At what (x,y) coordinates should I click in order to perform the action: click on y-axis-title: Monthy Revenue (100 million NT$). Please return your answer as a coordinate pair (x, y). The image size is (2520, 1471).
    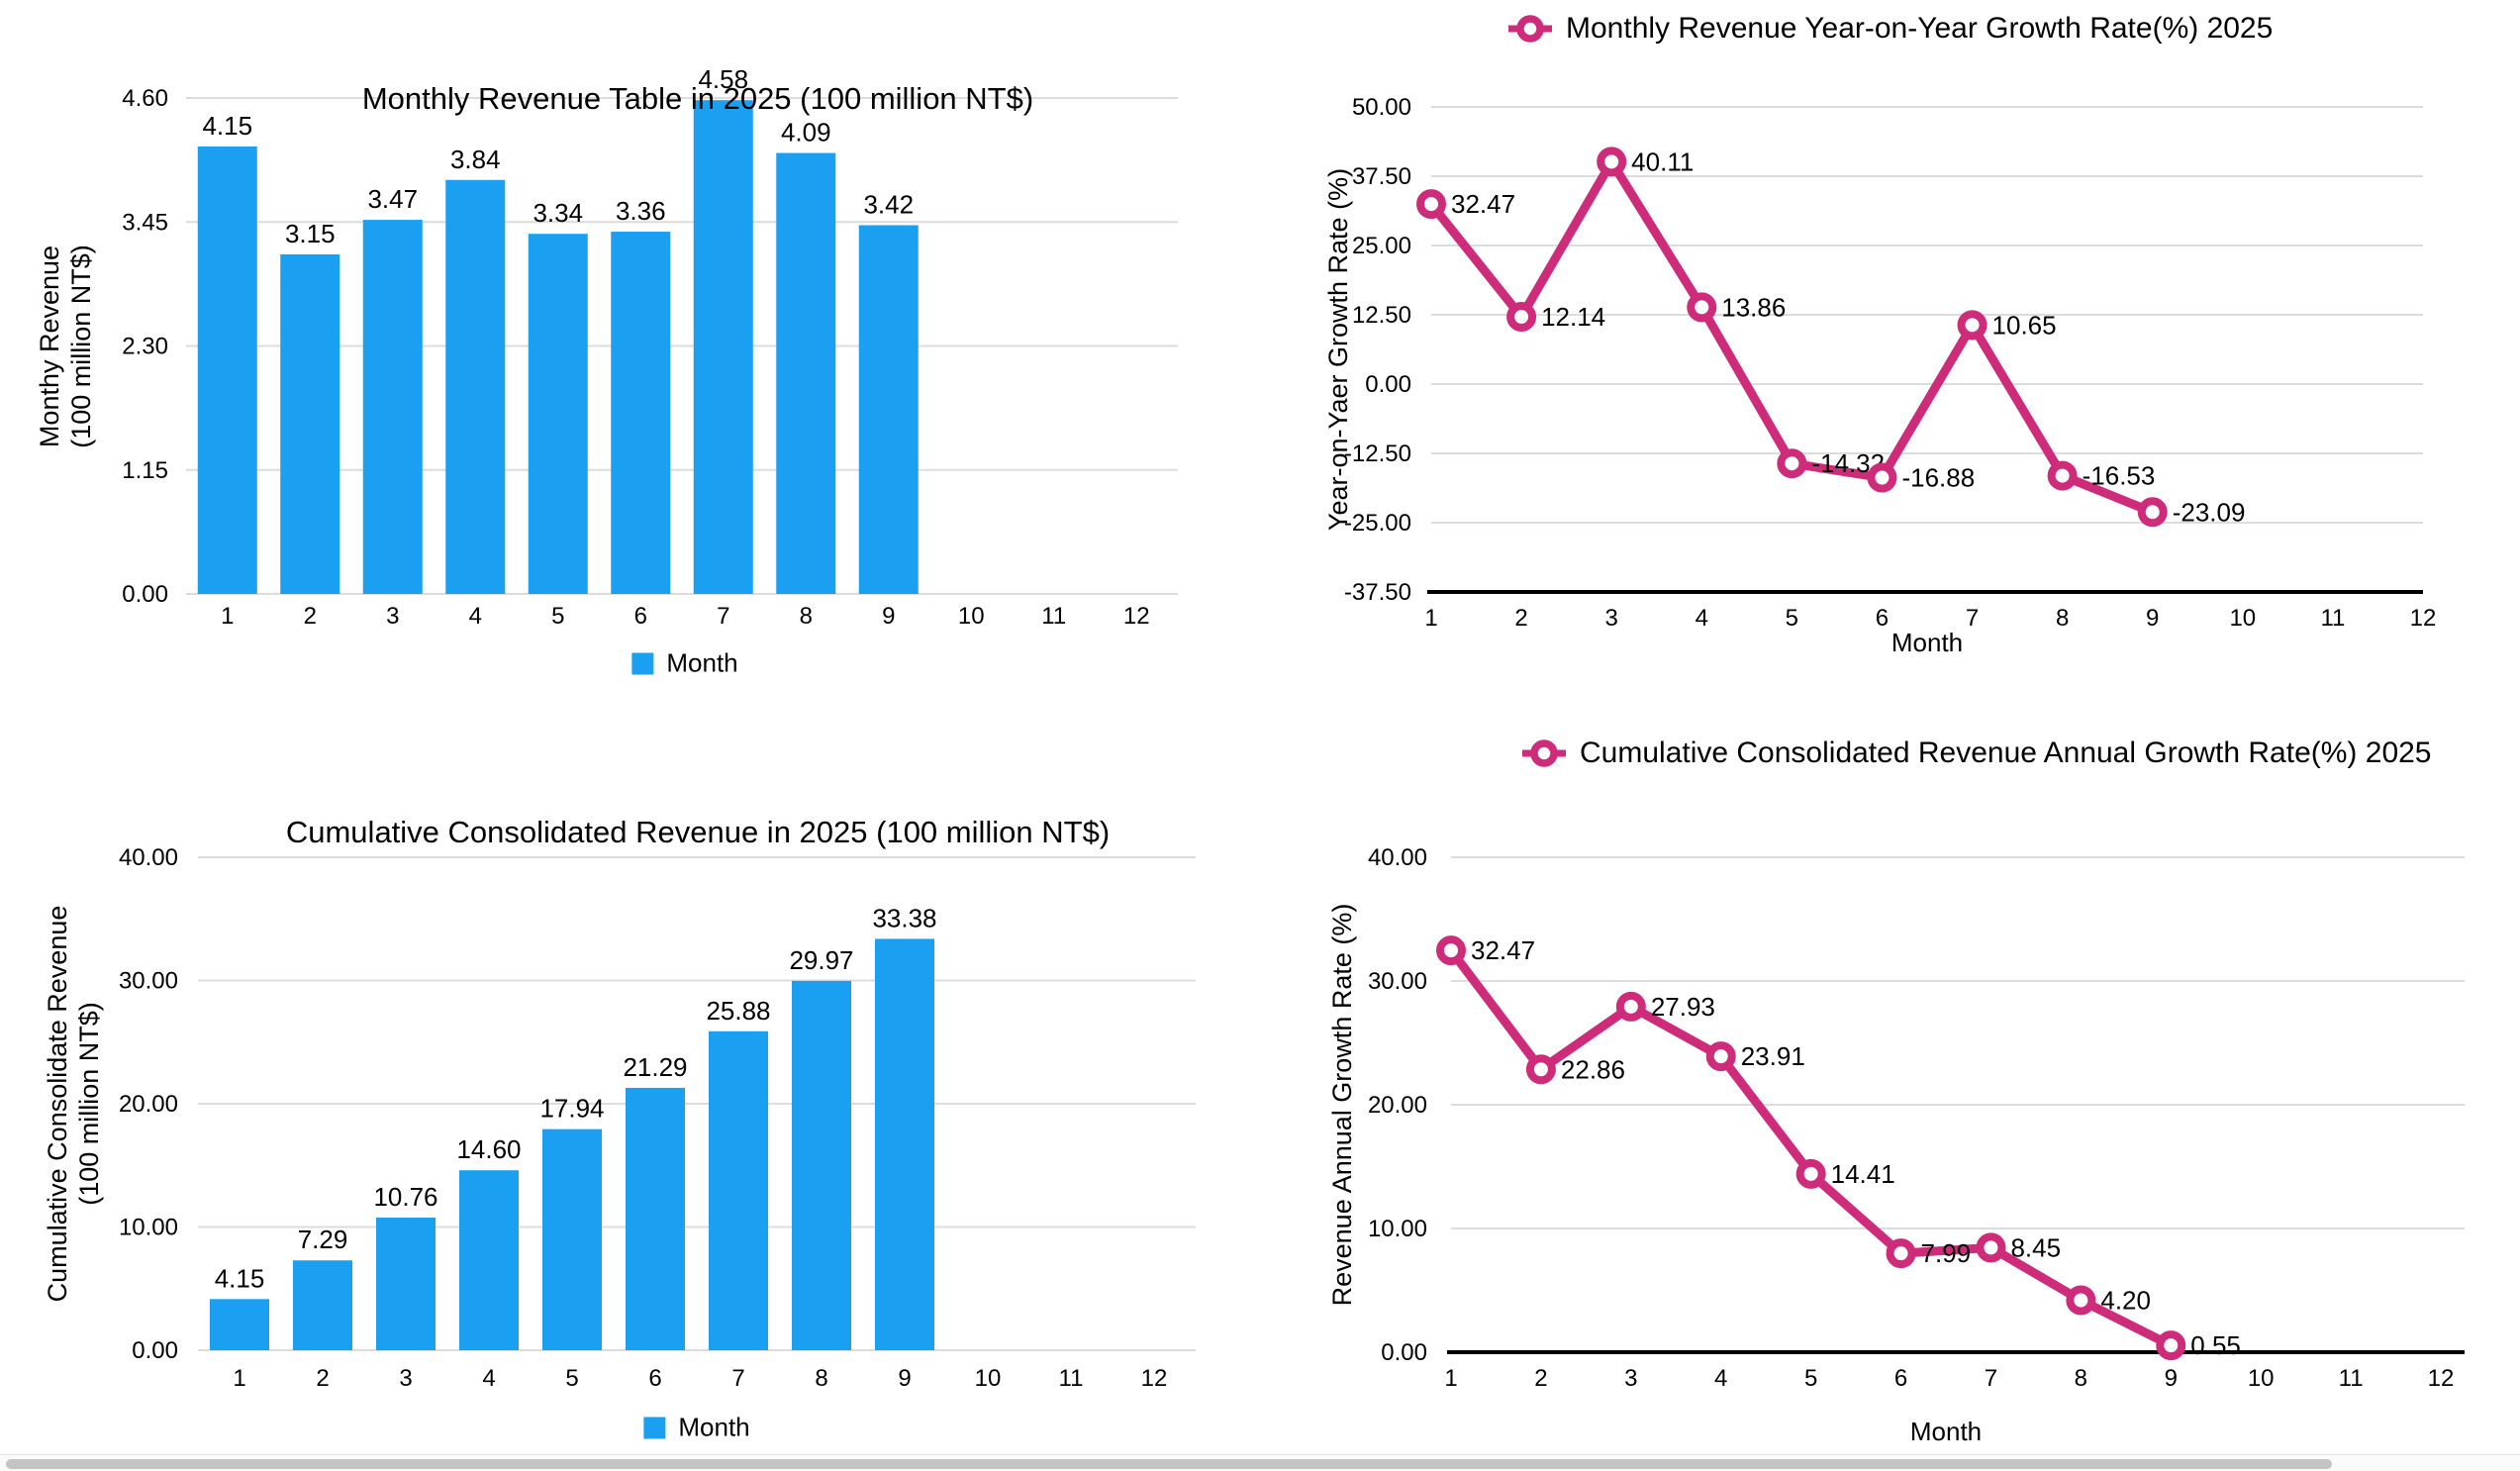
    Looking at the image, I should click on (65, 346).